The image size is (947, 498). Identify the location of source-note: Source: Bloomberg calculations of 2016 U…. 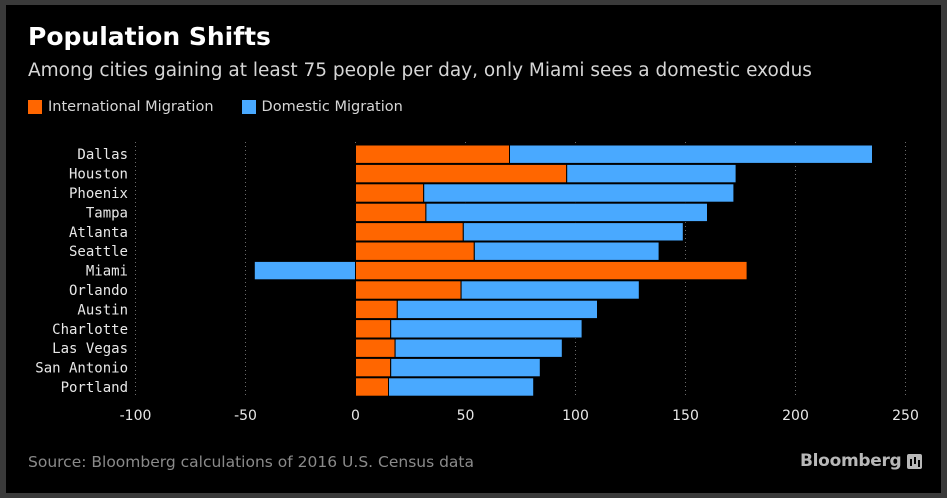
(251, 462).